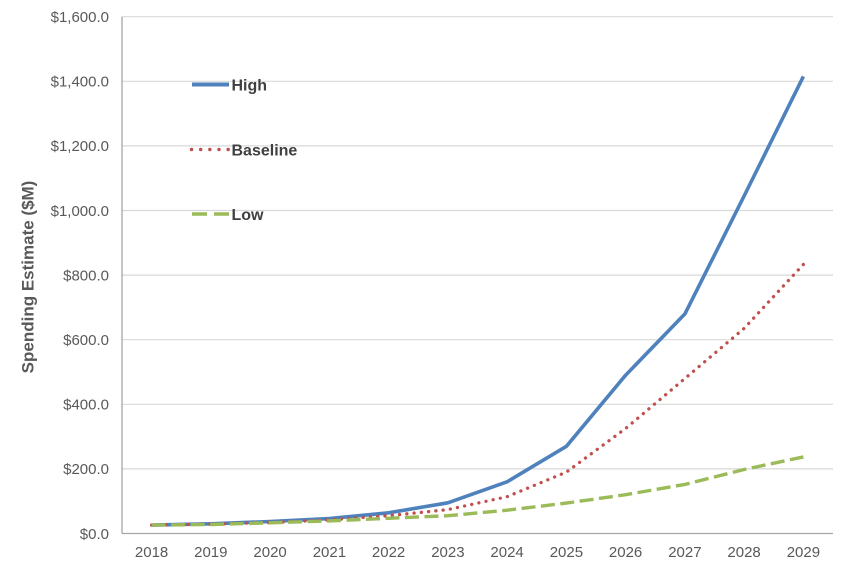 The height and width of the screenshot is (572, 849). Describe the element at coordinates (625, 552) in the screenshot. I see `svg-text: 2026` at that location.